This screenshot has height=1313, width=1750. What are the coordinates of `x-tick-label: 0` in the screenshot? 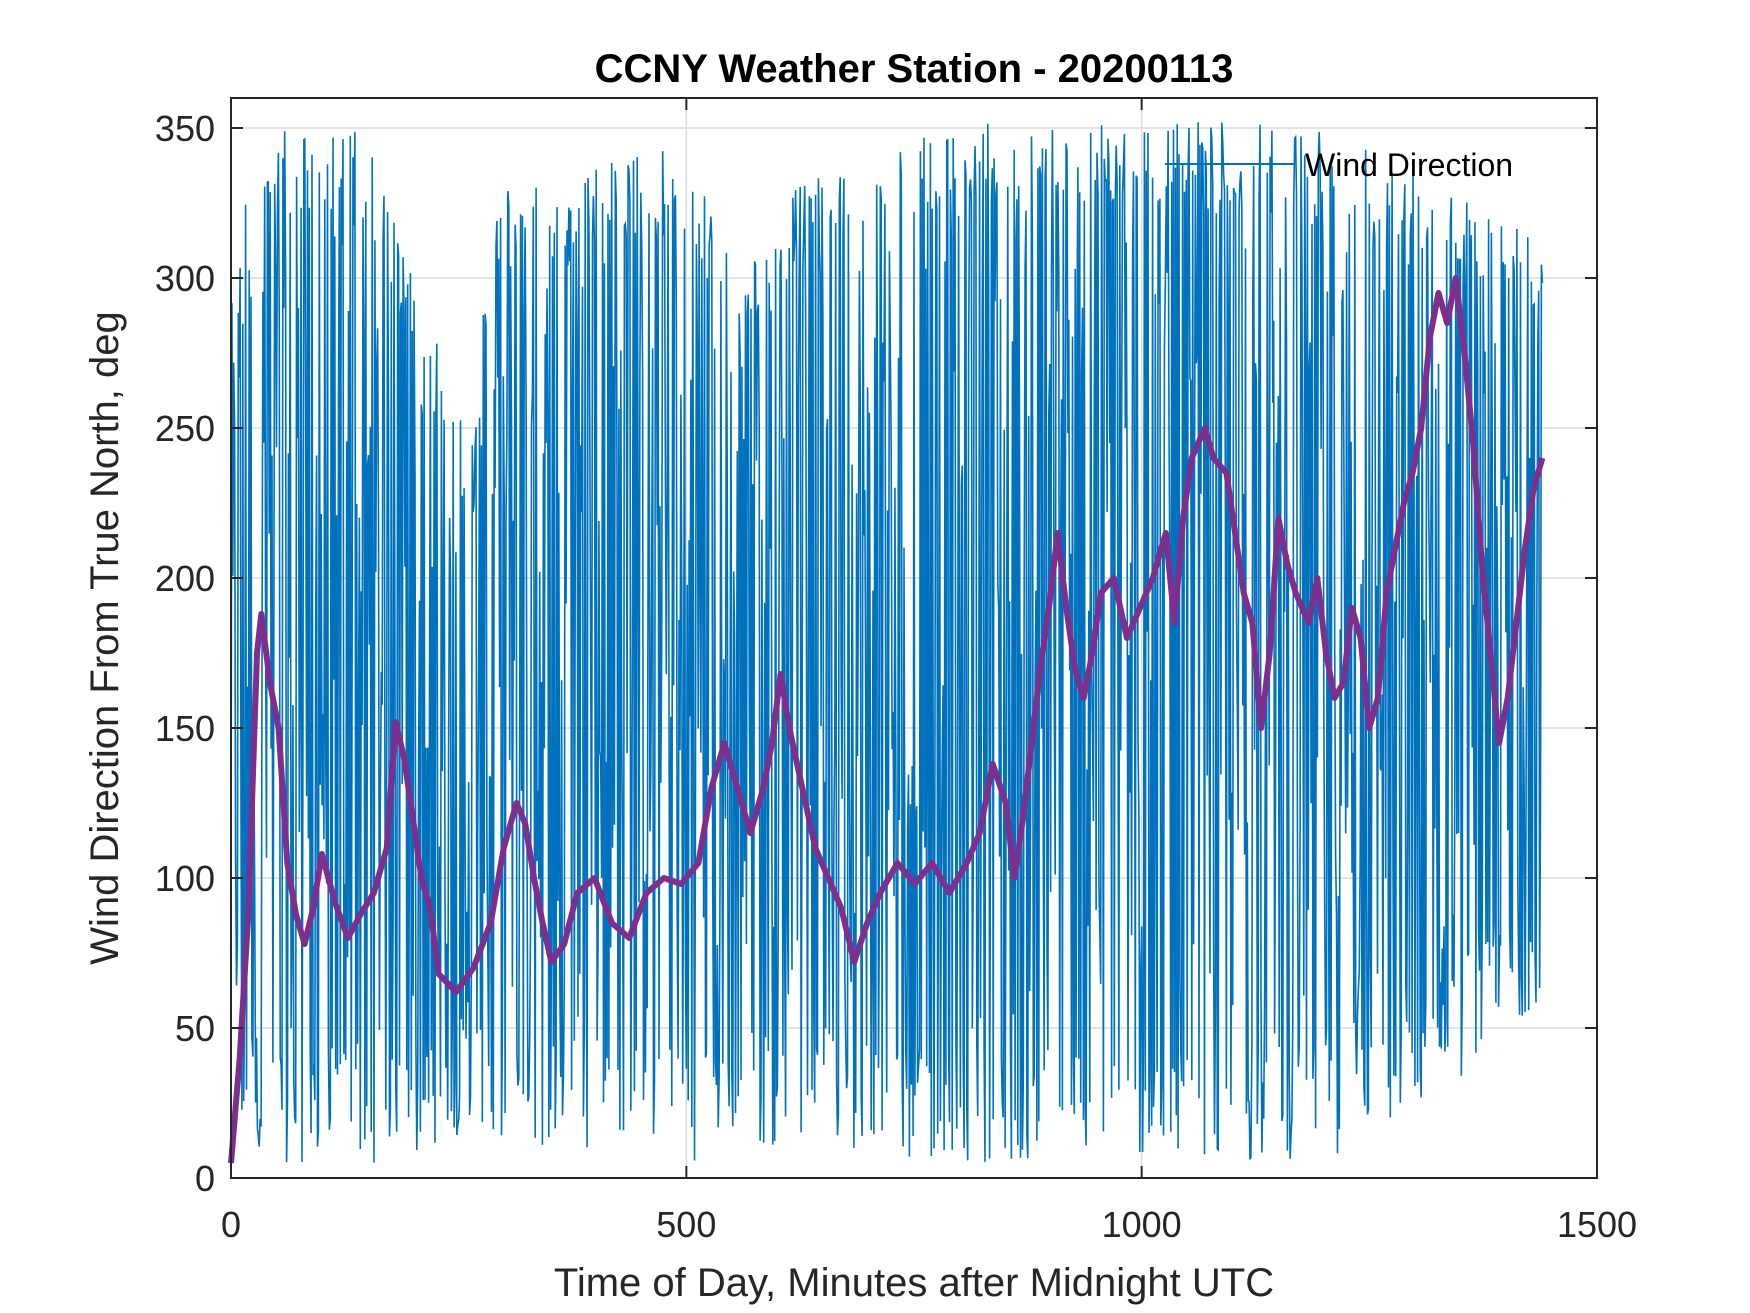 It's located at (231, 1224).